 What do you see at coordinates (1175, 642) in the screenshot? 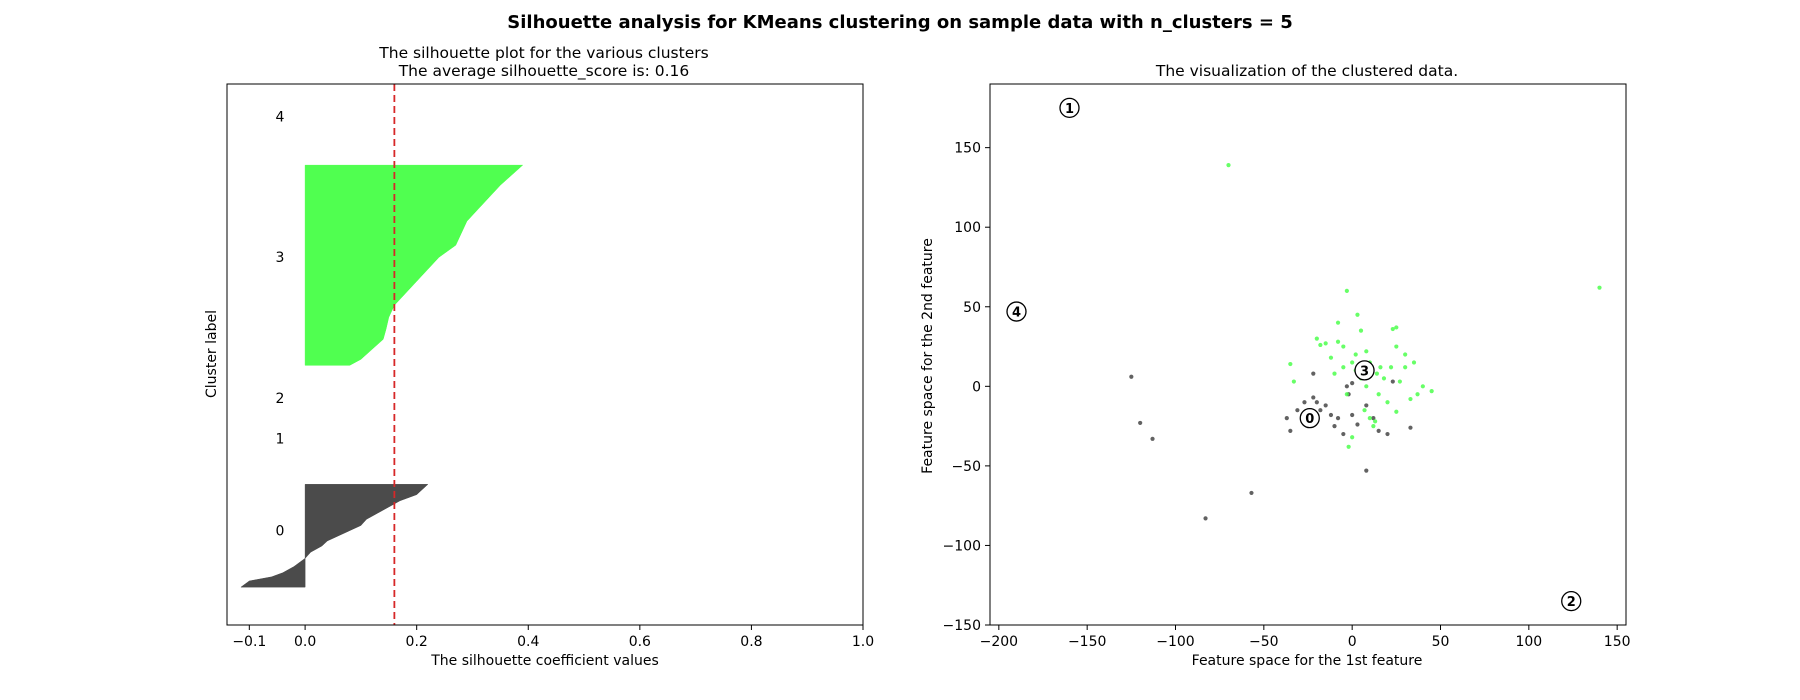
I see `x-tick-label: −100` at bounding box center [1175, 642].